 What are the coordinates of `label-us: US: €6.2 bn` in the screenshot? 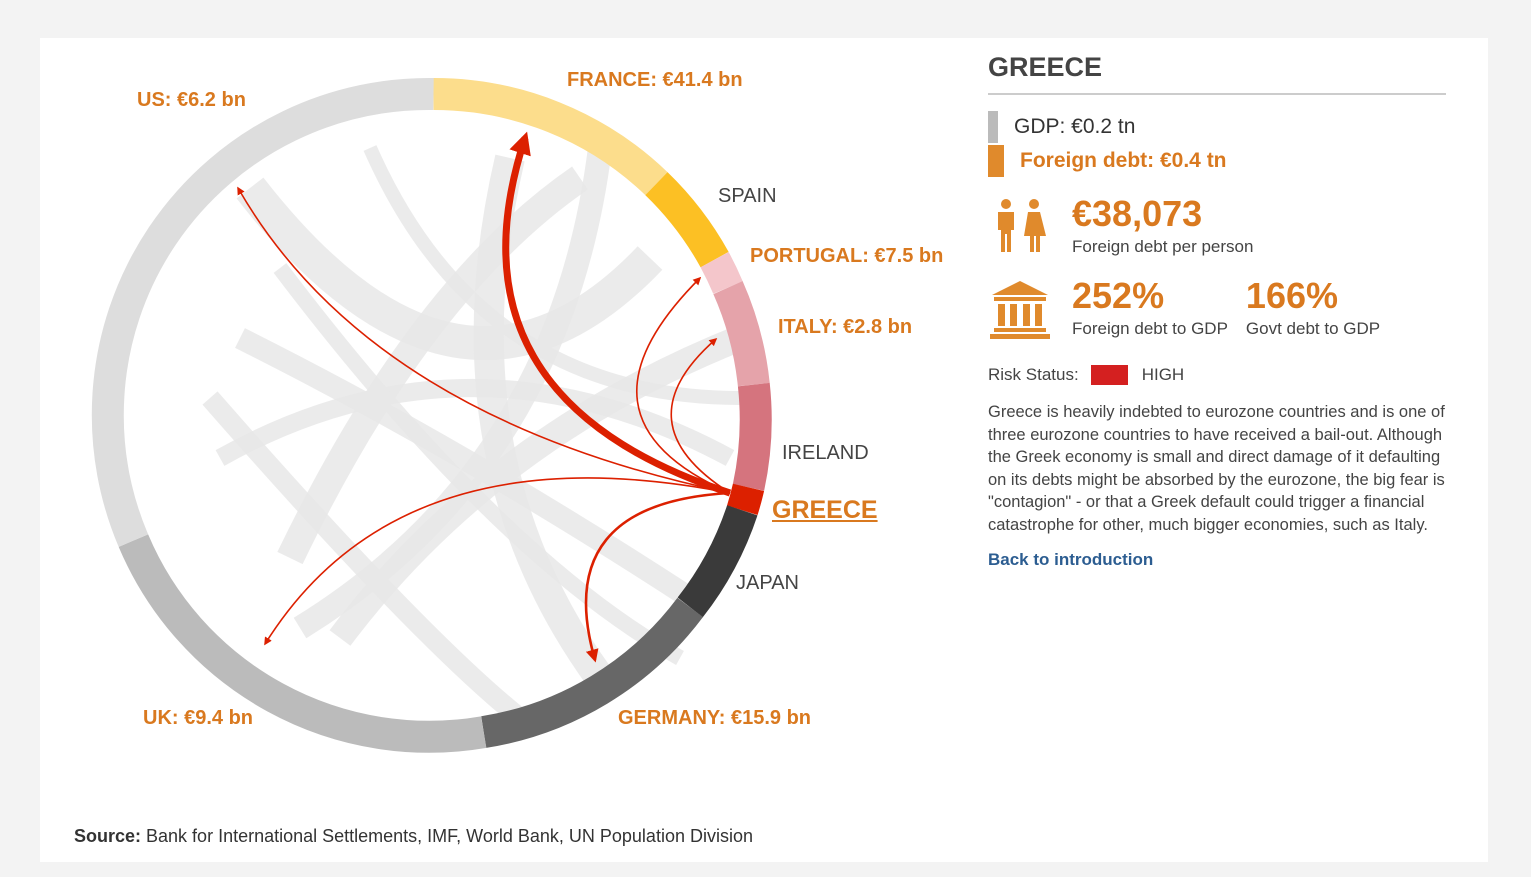 It's located at (191, 100).